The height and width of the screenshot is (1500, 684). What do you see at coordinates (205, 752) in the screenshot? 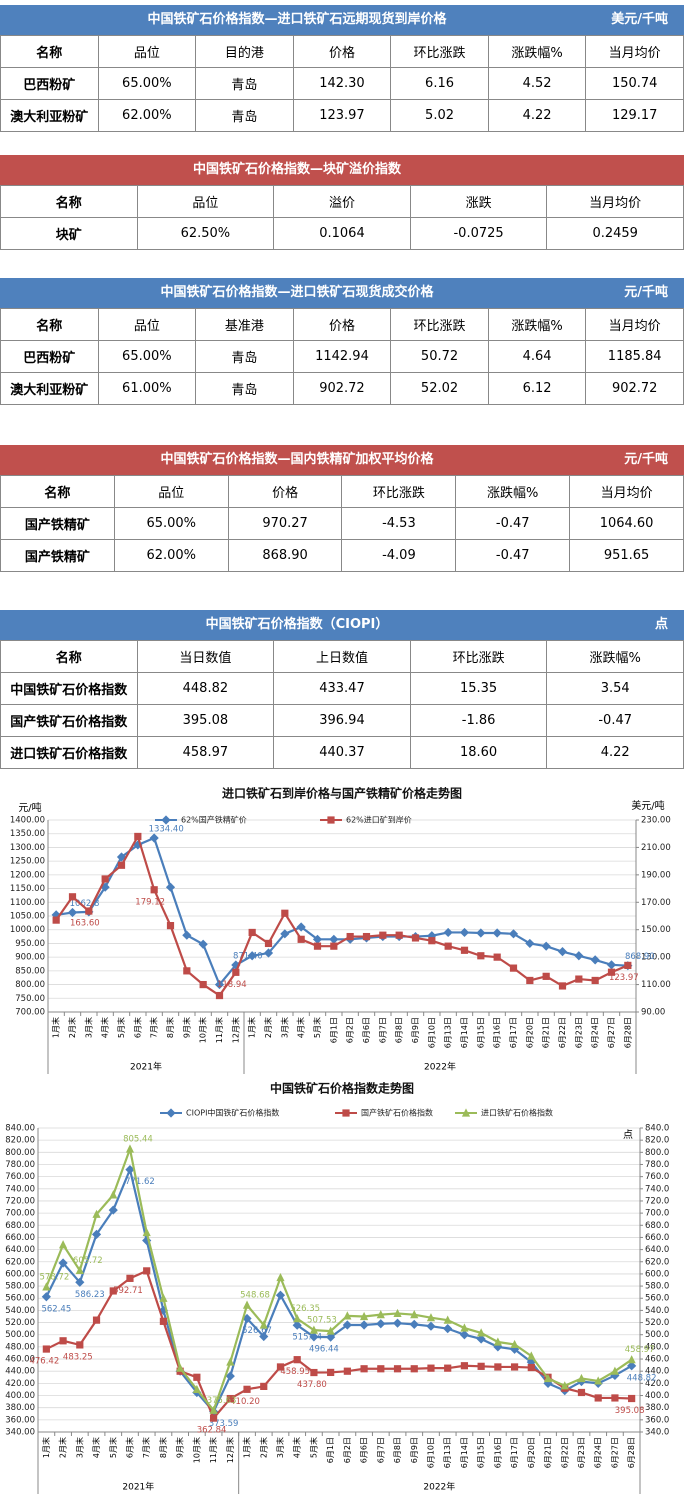
I see `data-cell: 458.97` at bounding box center [205, 752].